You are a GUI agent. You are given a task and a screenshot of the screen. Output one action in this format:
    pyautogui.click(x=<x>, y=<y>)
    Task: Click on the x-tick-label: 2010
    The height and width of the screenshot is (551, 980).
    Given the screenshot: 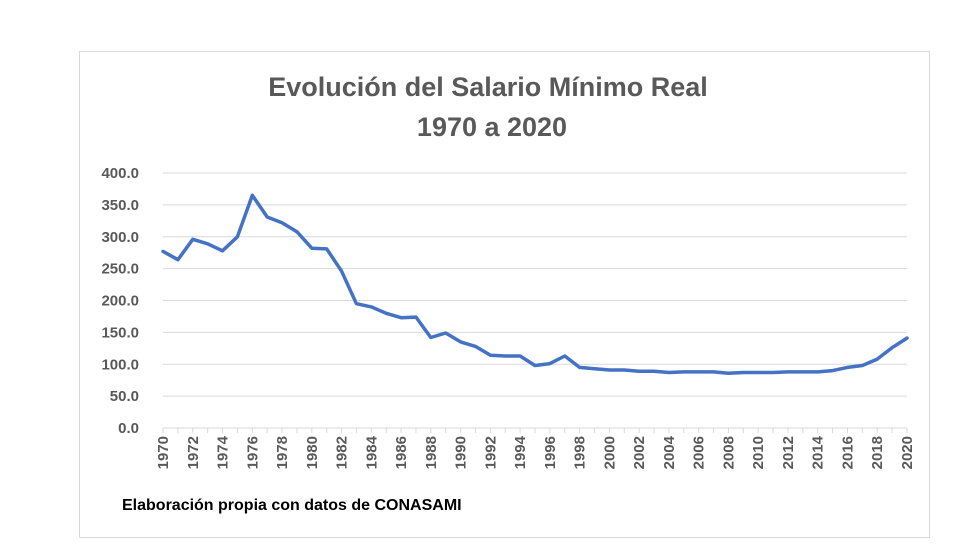 What is the action you would take?
    pyautogui.click(x=758, y=452)
    